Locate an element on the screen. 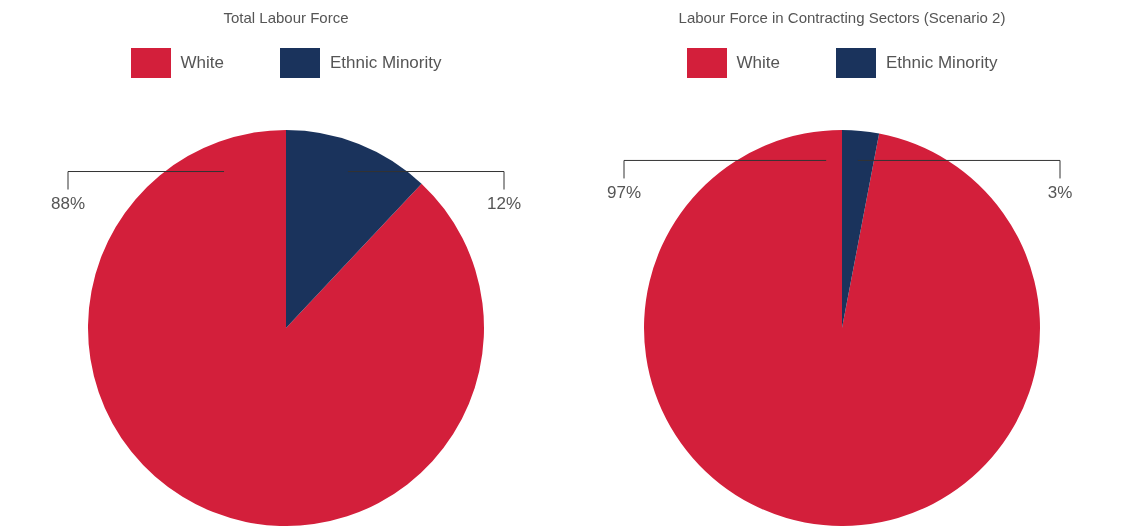  chart-title: Total Labour Force is located at coordinates (286, 18).